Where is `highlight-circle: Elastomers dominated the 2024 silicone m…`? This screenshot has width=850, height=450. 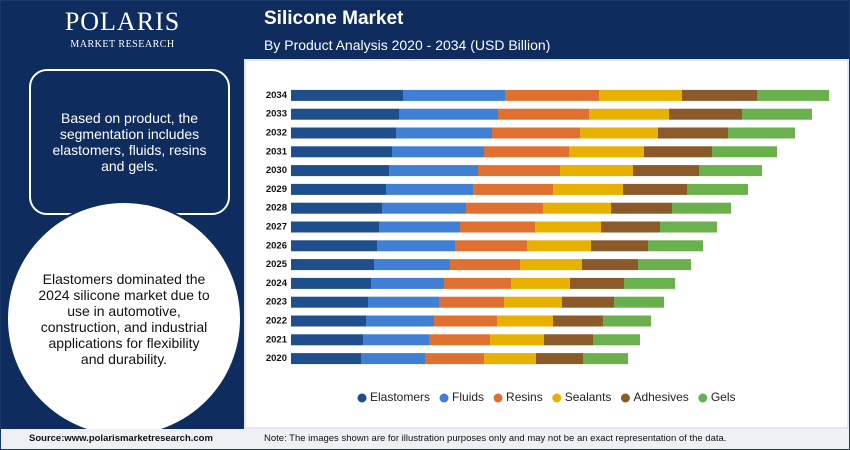 highlight-circle: Elastomers dominated the 2024 silicone m… is located at coordinates (124, 315).